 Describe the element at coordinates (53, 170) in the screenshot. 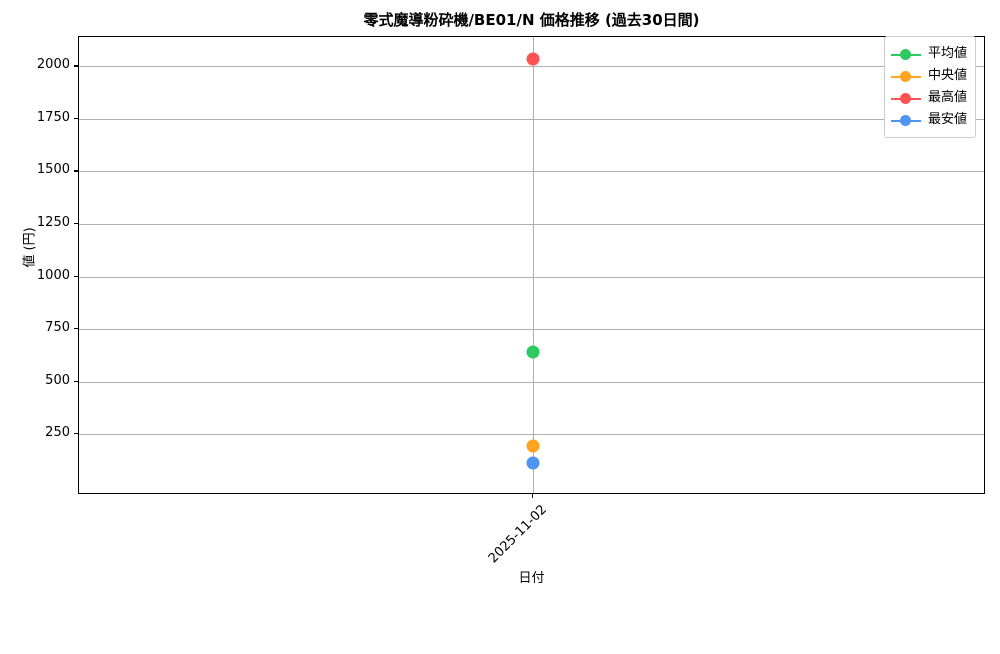

I see `y-tick-label: 1500` at that location.